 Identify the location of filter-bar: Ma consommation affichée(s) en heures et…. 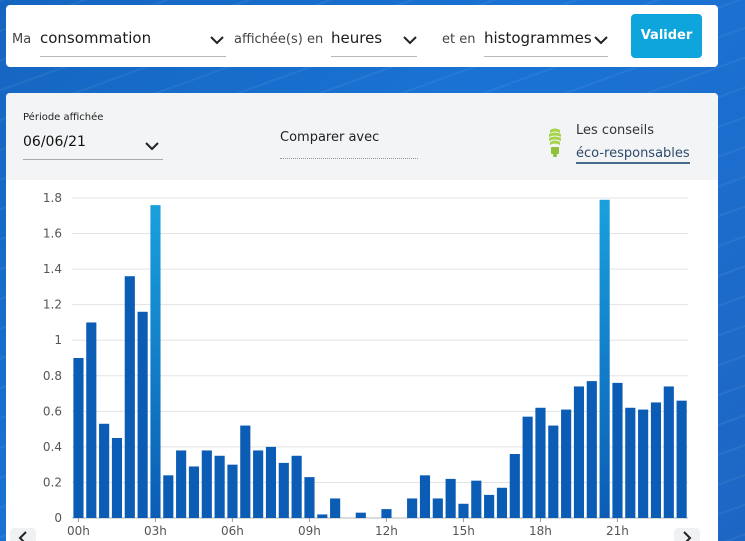
(362, 36).